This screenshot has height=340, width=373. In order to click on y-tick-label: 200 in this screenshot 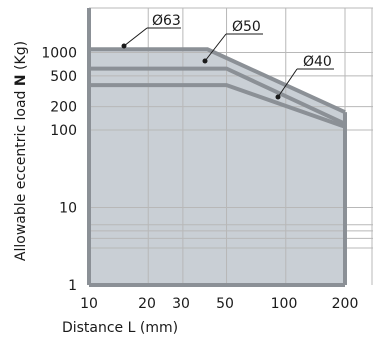, I will do `click(63, 108)`.